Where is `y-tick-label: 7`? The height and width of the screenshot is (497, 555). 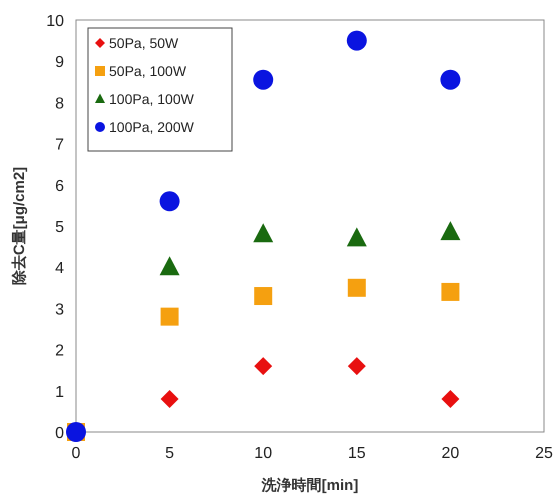
y-tick-label: 7 is located at coordinates (59, 145).